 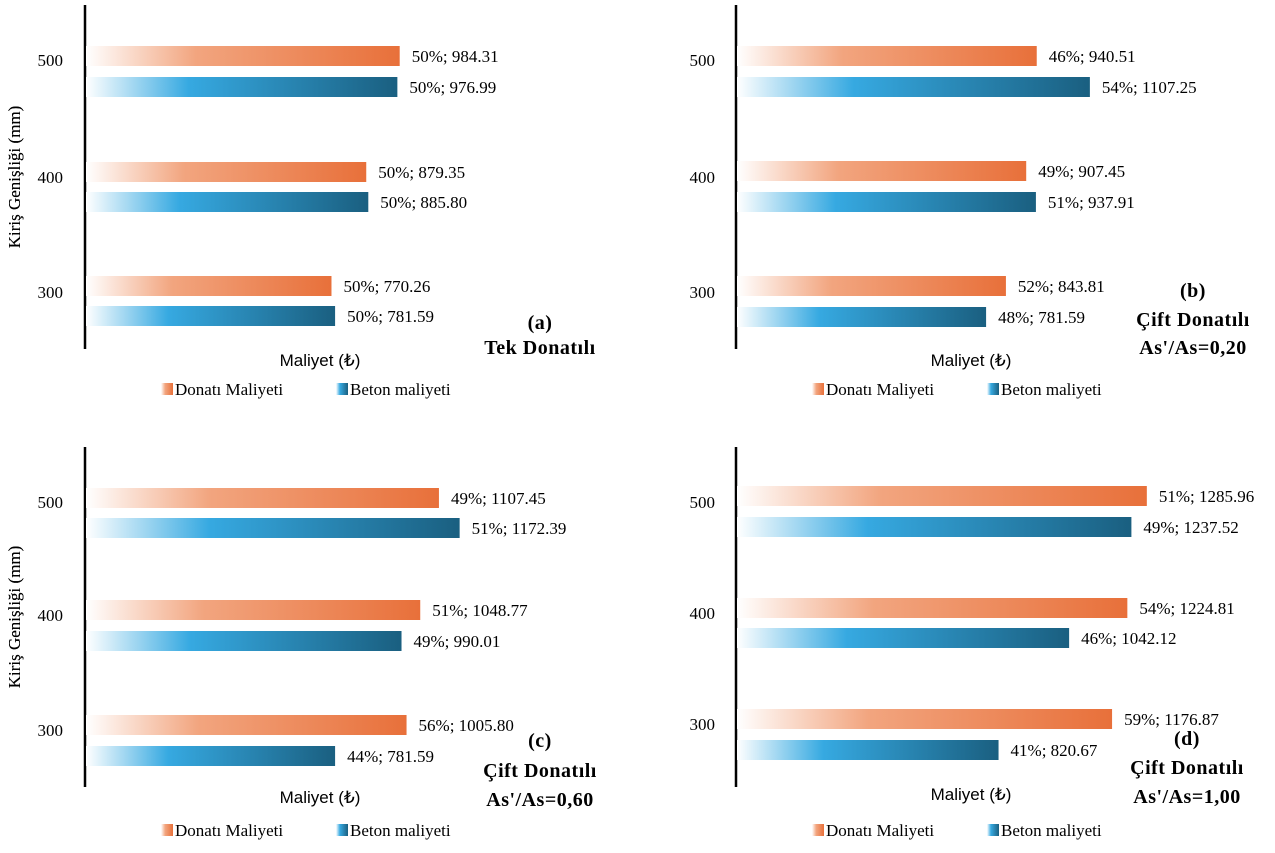 What do you see at coordinates (1128, 638) in the screenshot?
I see `data-label-beton-400: 46%; 1042.12` at bounding box center [1128, 638].